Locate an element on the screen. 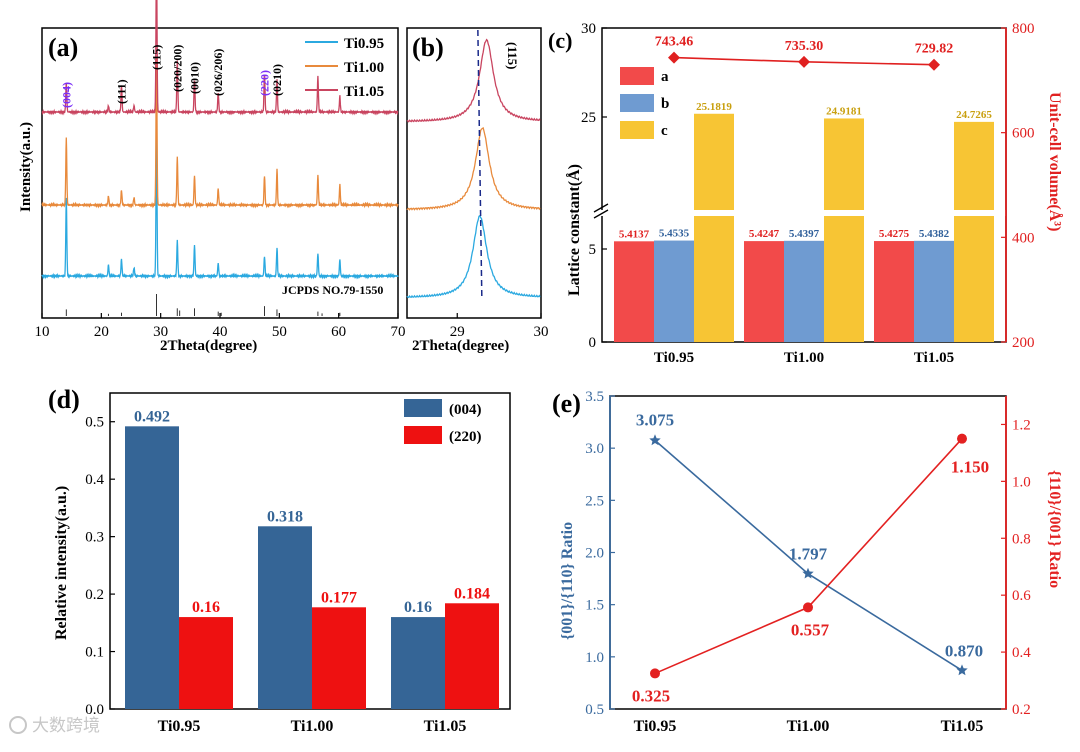  ratio-value-label-left: 0.870 is located at coordinates (964, 650).